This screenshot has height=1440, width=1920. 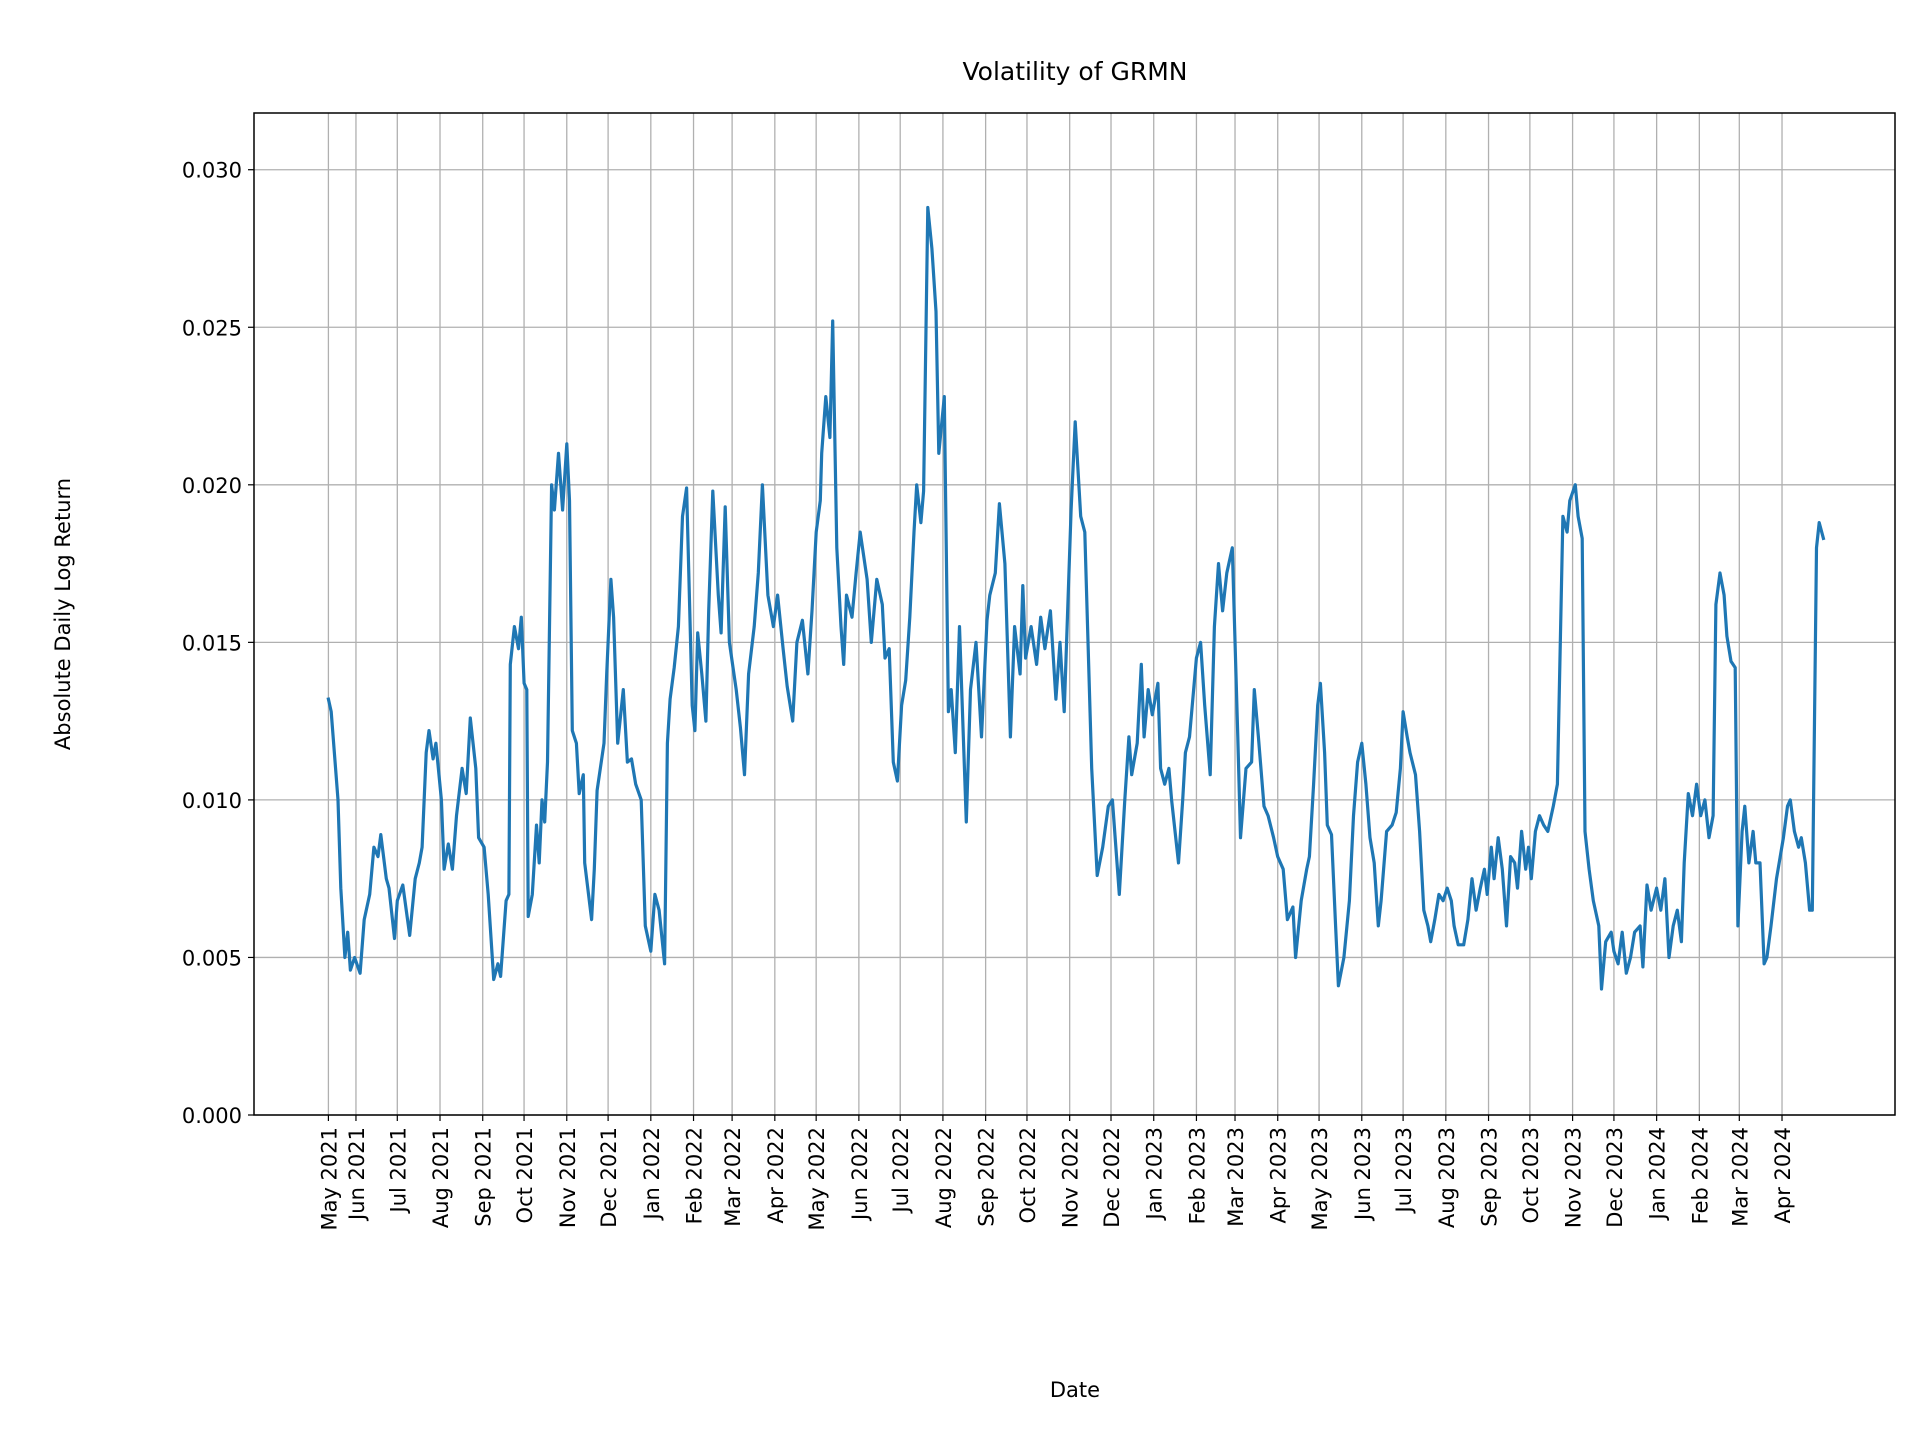 What do you see at coordinates (1071, 1177) in the screenshot?
I see `x-tick-label: Nov 2022` at bounding box center [1071, 1177].